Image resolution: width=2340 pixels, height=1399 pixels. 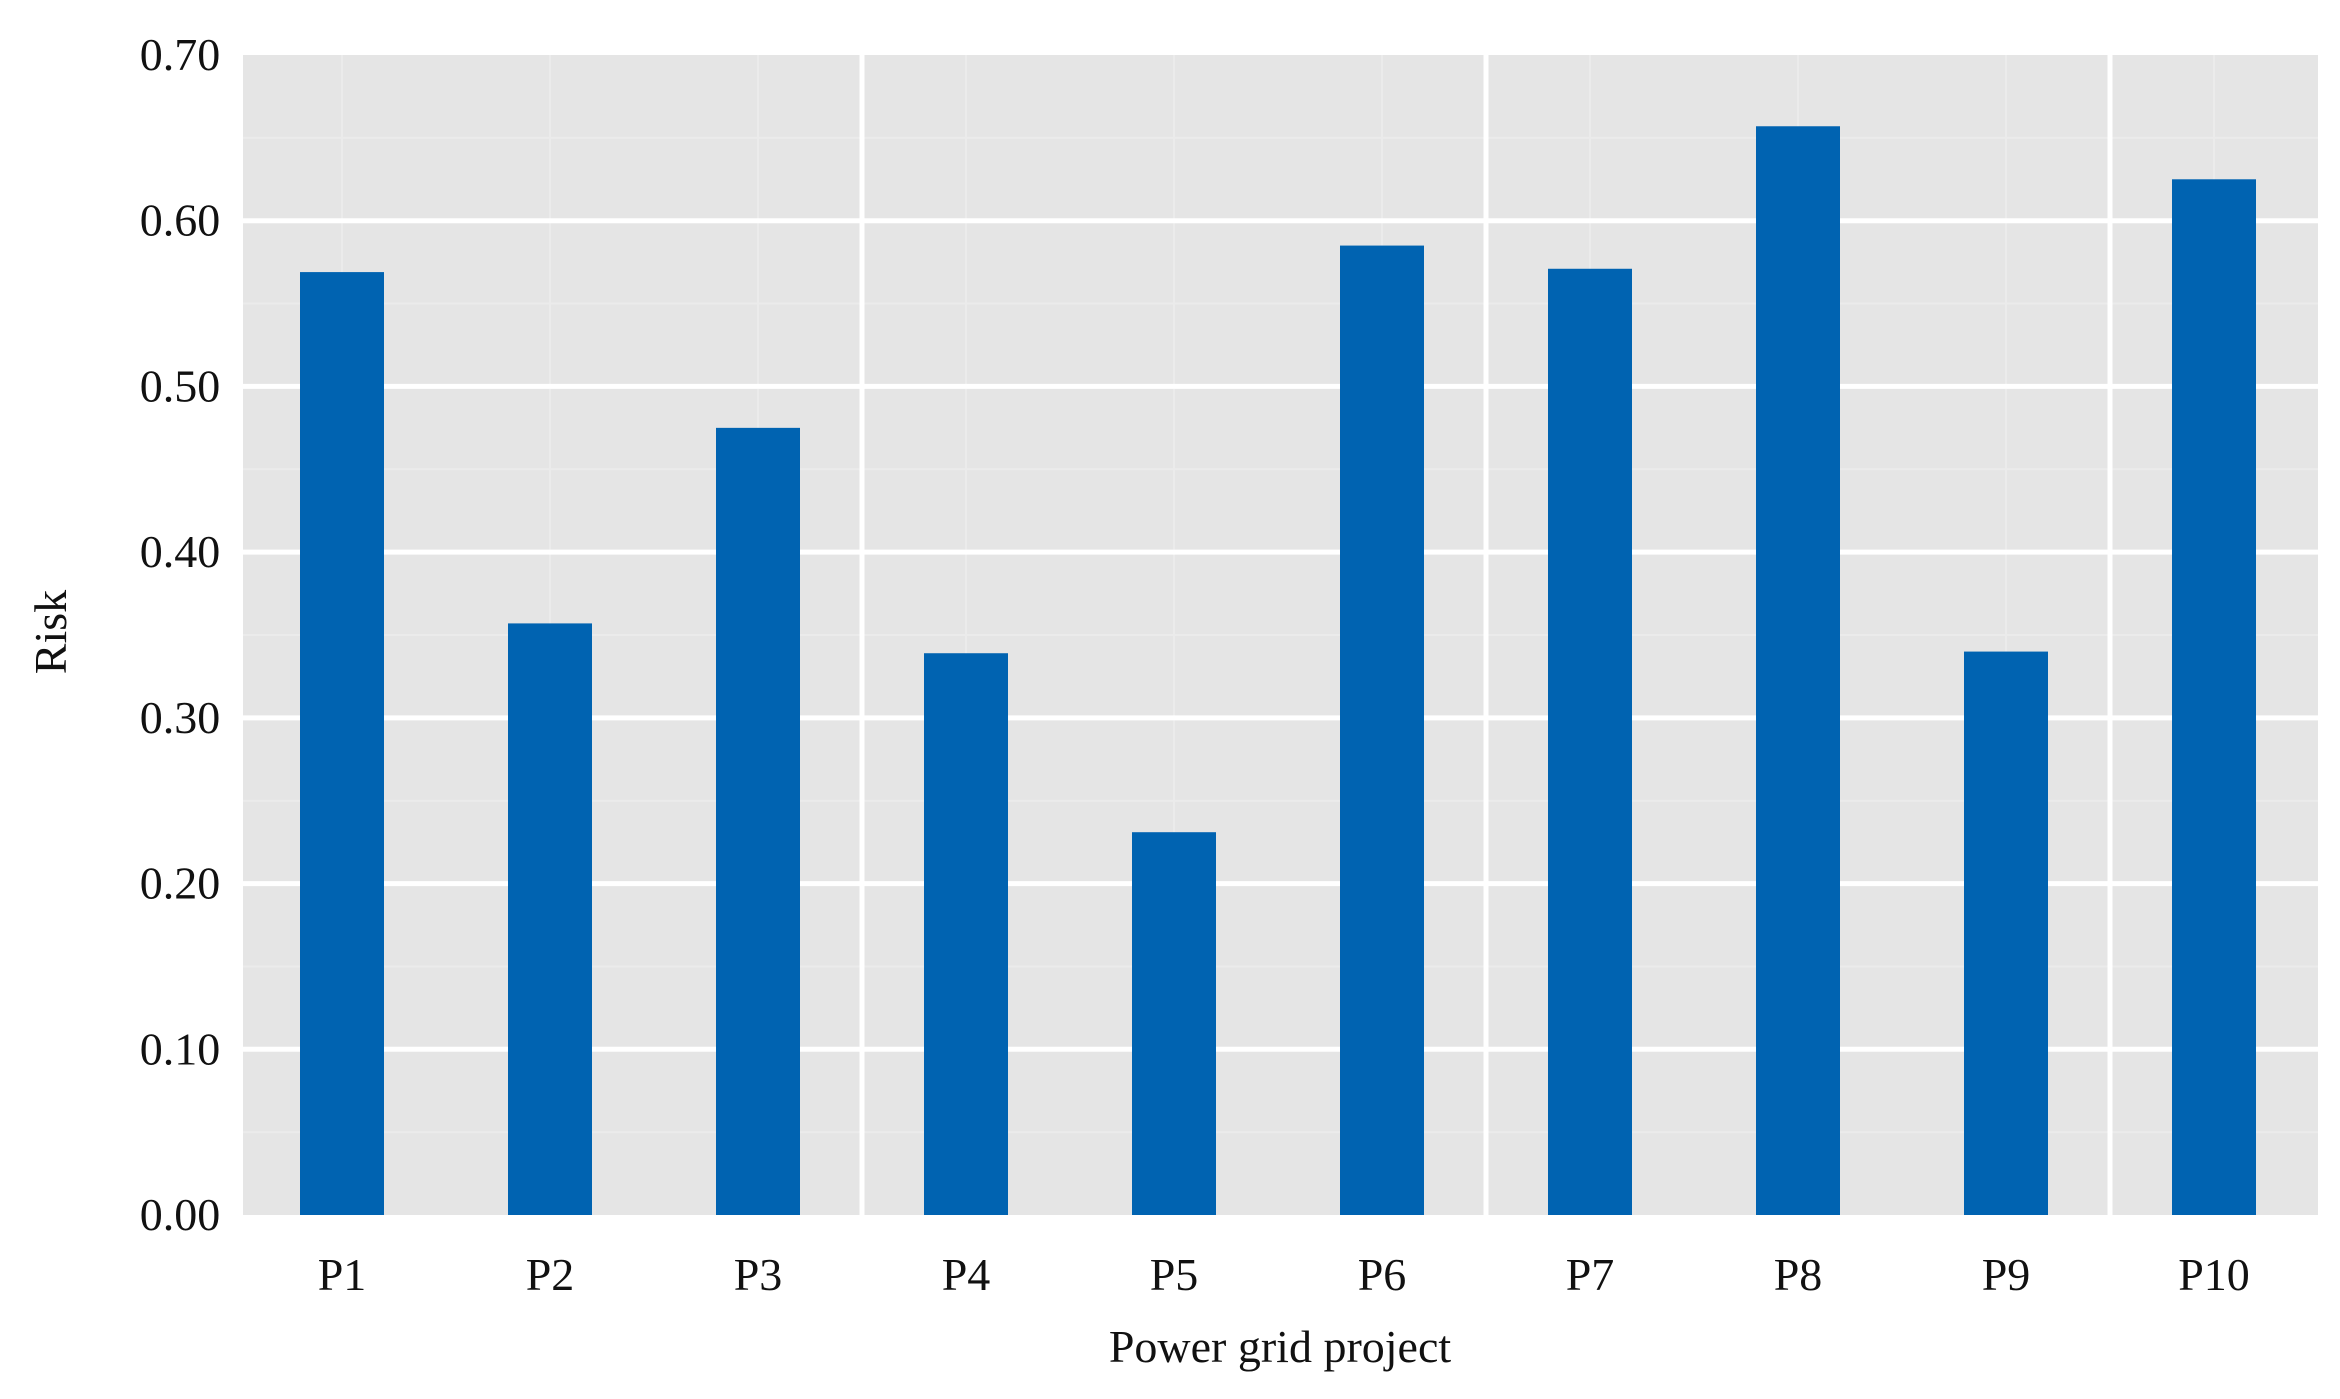 I want to click on x-tick-label: P5, so click(x=1174, y=1274).